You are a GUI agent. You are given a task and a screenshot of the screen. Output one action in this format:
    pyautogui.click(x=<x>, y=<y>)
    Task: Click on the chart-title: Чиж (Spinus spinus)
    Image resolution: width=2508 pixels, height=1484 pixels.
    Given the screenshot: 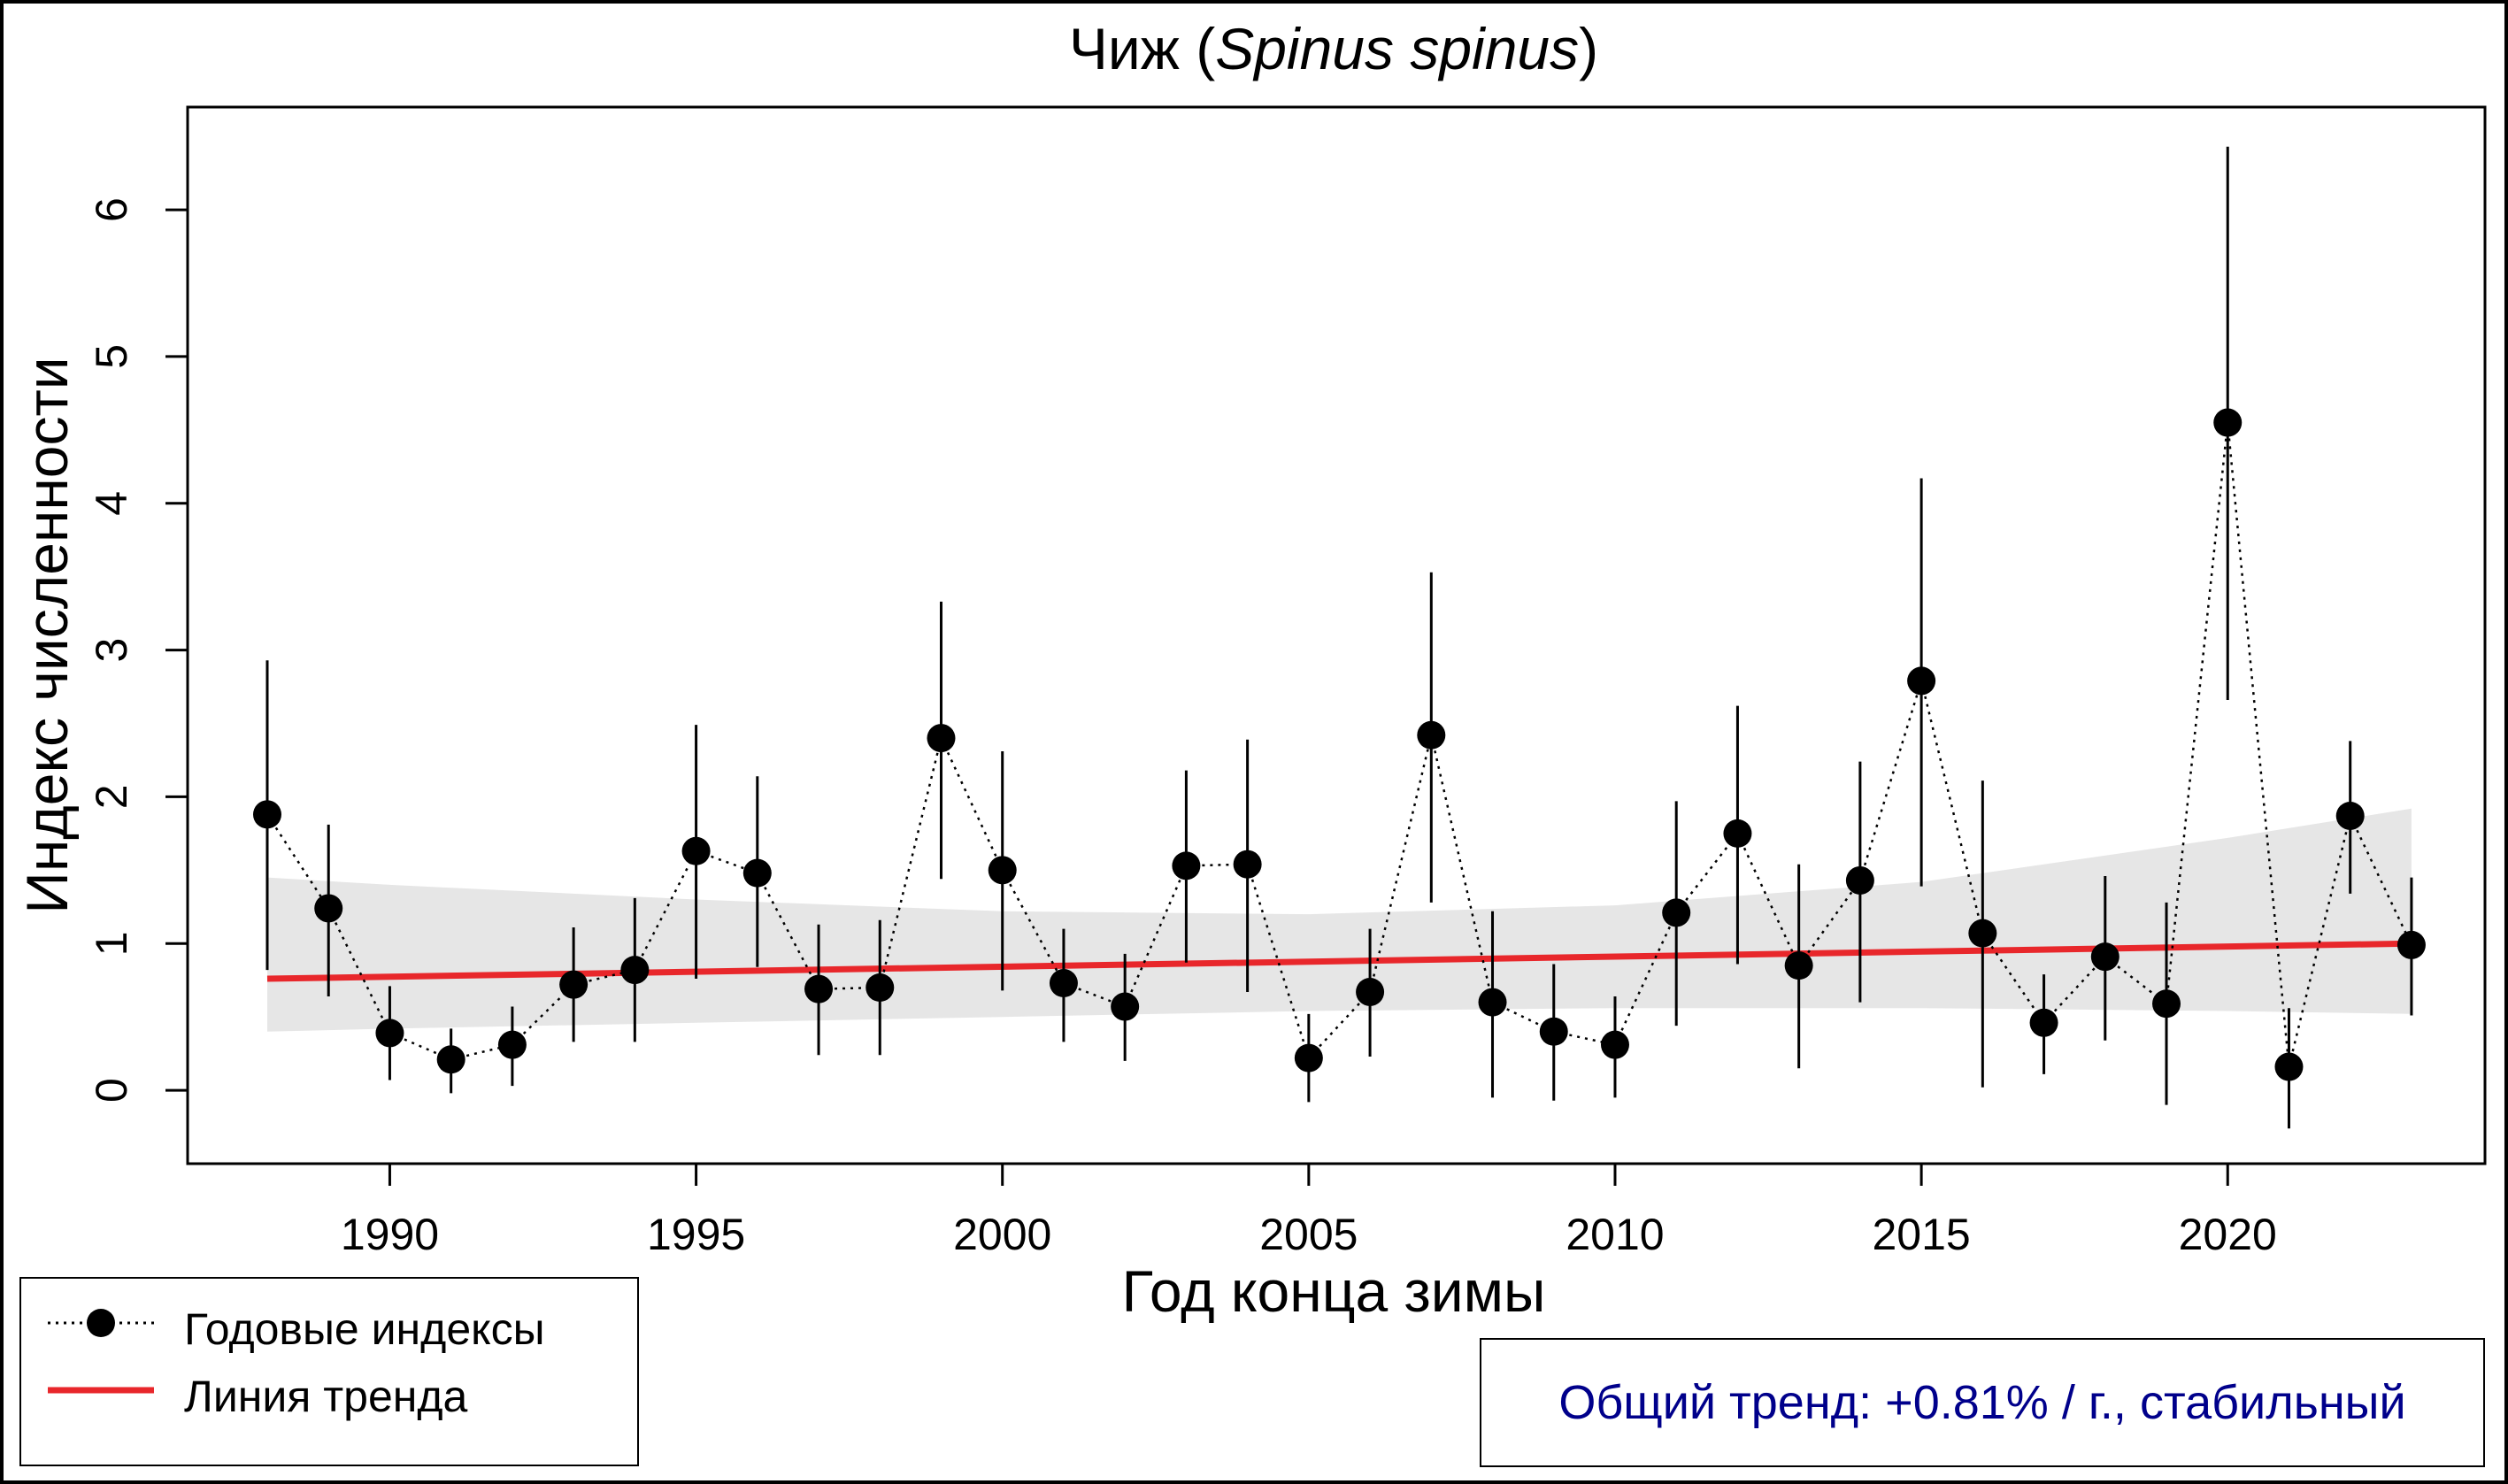 What is the action you would take?
    pyautogui.click(x=1333, y=48)
    